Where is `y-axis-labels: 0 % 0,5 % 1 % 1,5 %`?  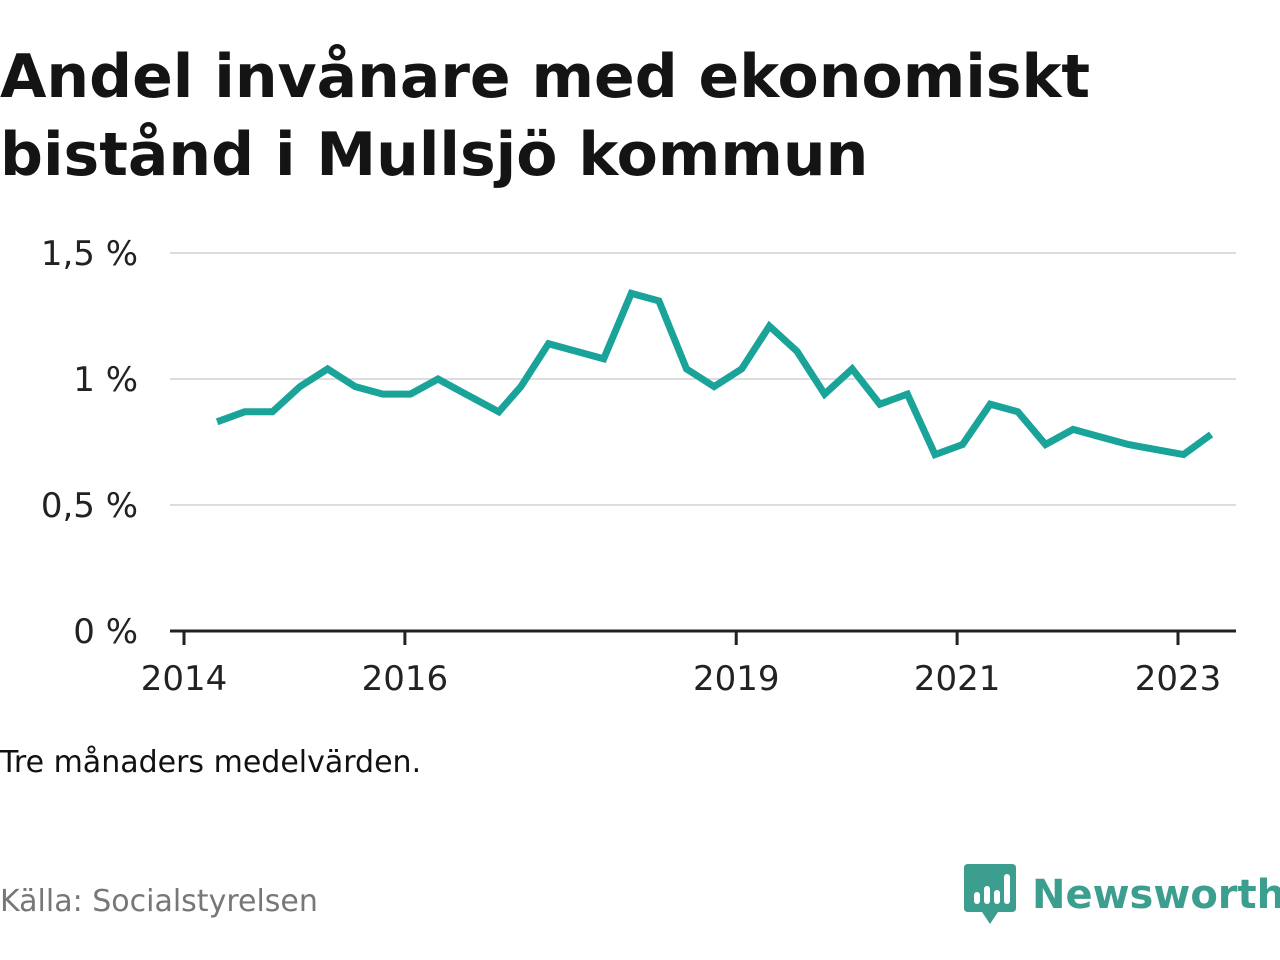 y-axis-labels: 0 % 0,5 % 1 % 1,5 % is located at coordinates (89, 443).